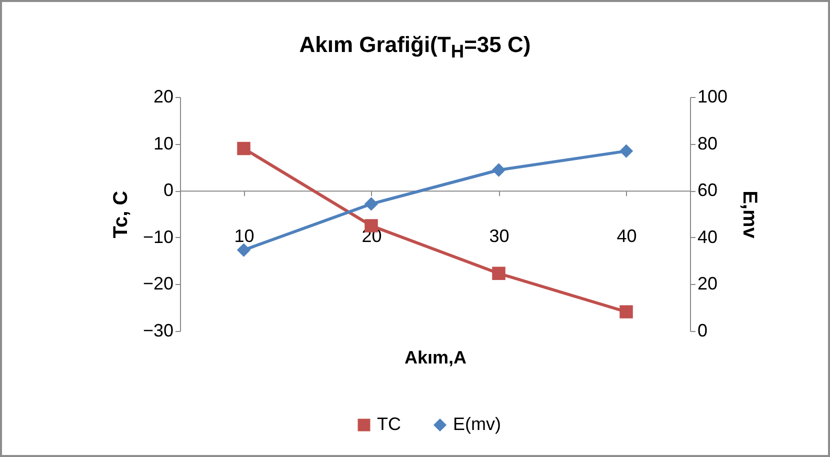  What do you see at coordinates (749, 215) in the screenshot?
I see `y2-axis-title: E,mv` at bounding box center [749, 215].